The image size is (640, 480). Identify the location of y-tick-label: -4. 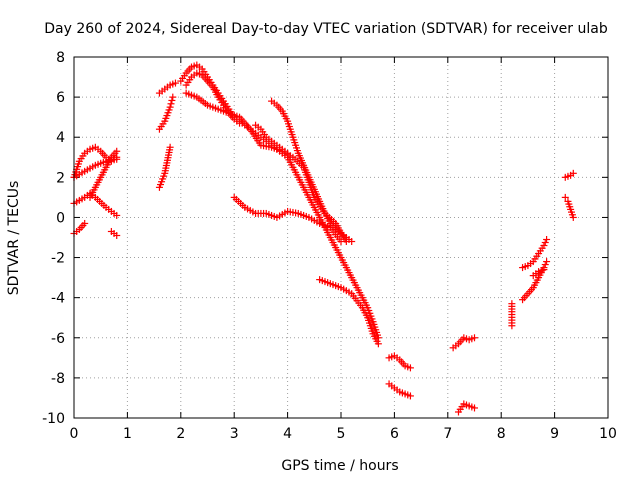
(58, 299).